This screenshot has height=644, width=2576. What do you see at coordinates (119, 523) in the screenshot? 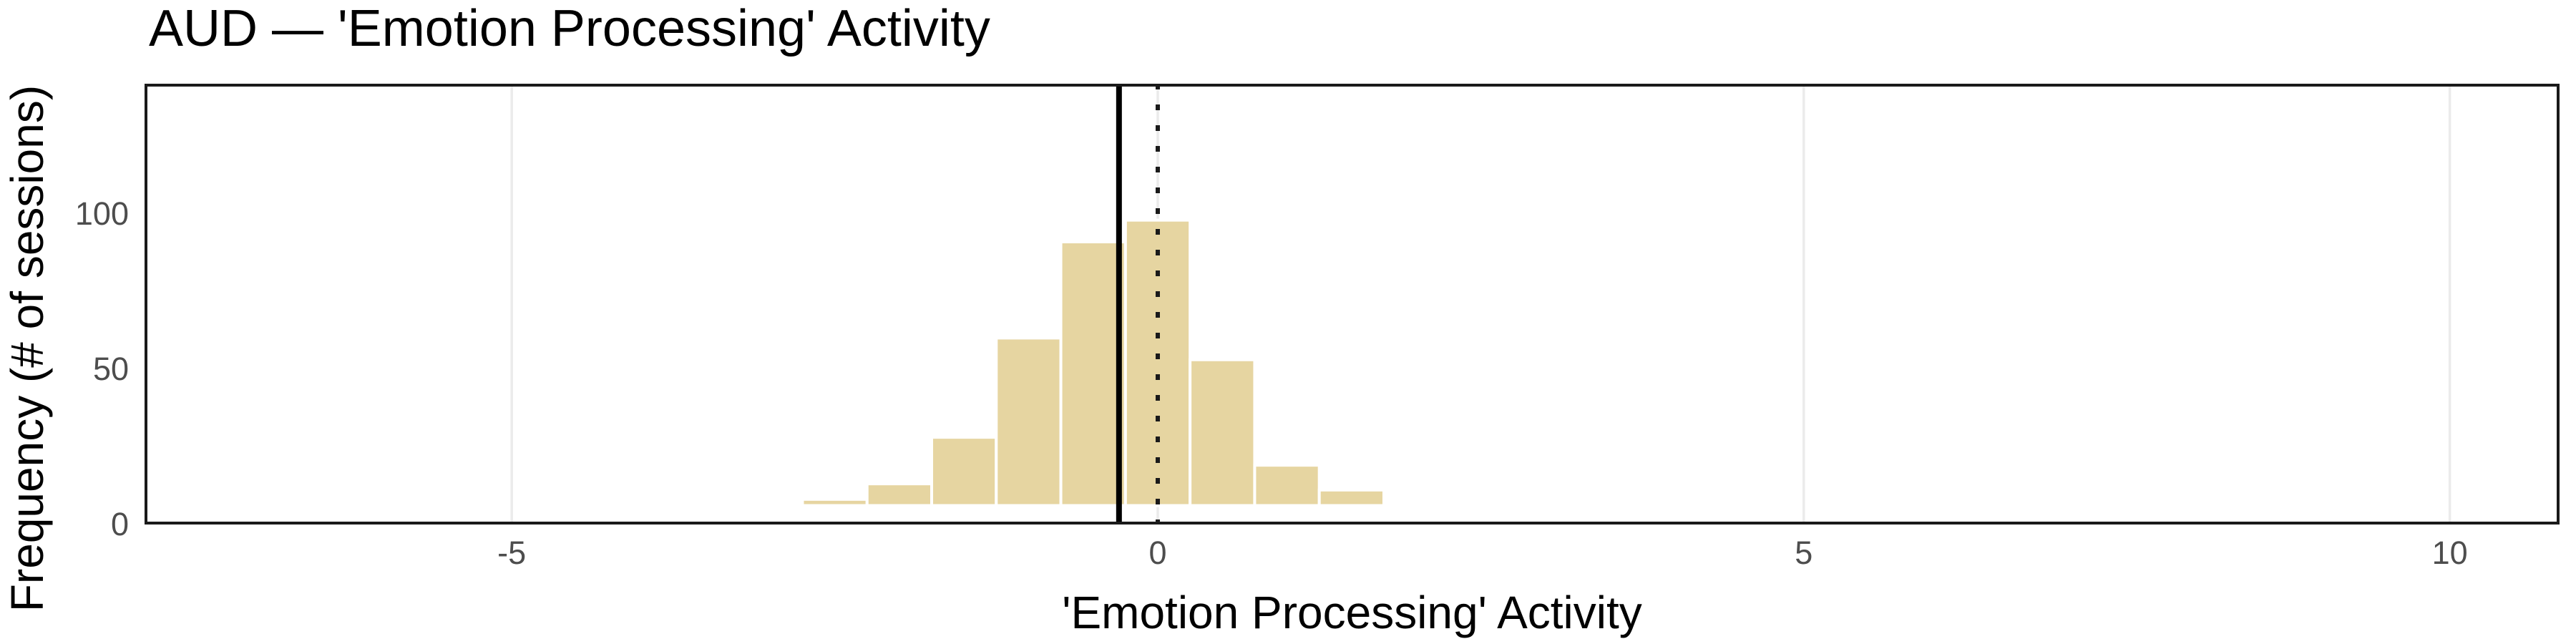
I see `y-tick-label: 0` at bounding box center [119, 523].